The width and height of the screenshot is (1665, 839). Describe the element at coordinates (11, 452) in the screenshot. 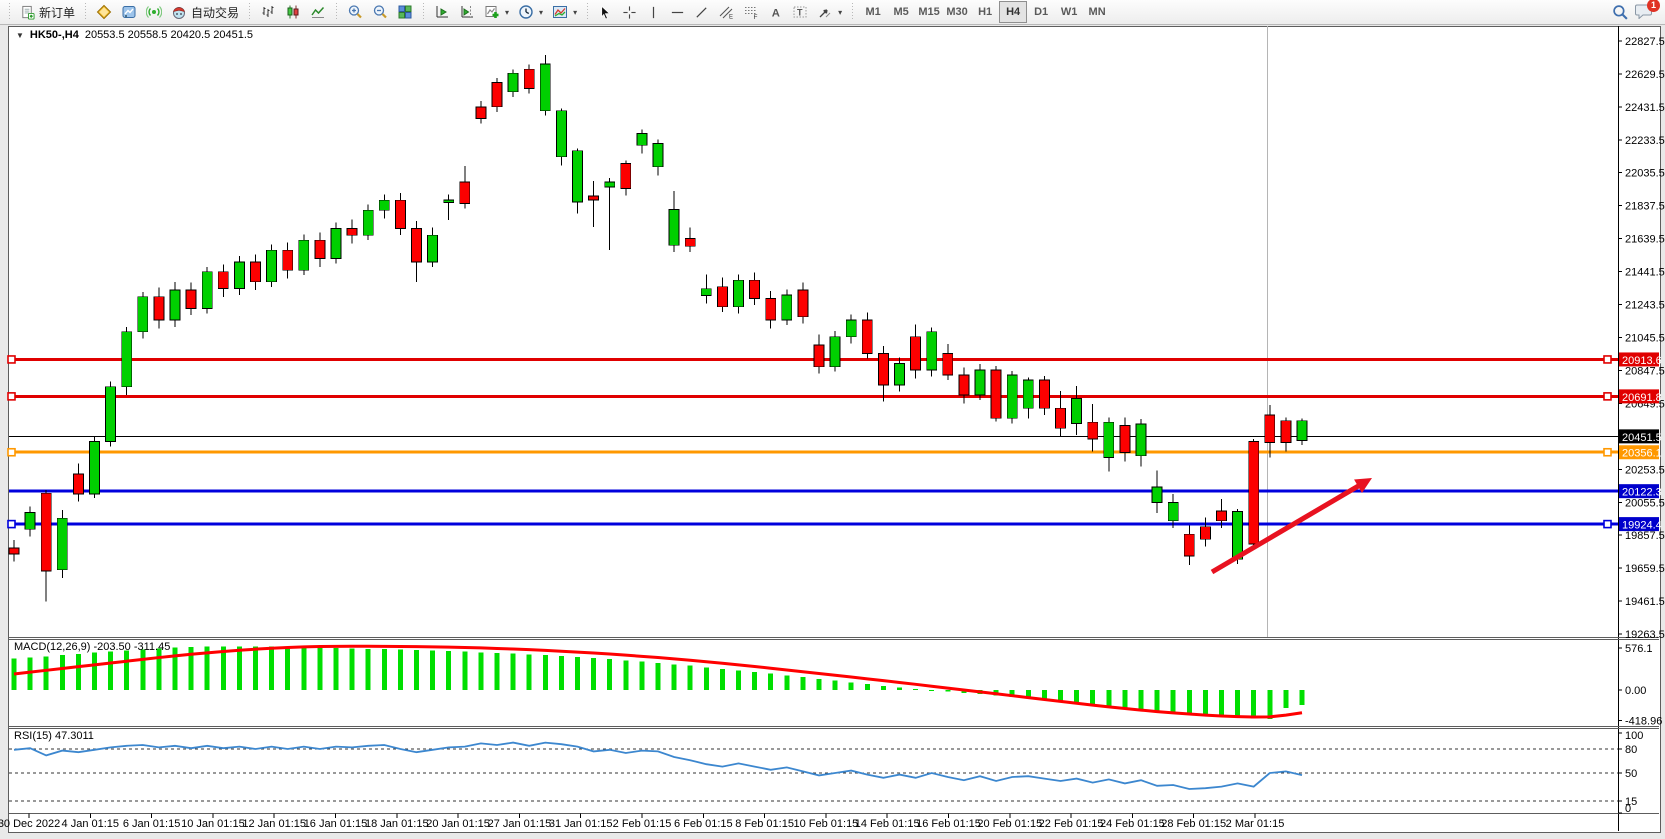

I see `line-handle` at that location.